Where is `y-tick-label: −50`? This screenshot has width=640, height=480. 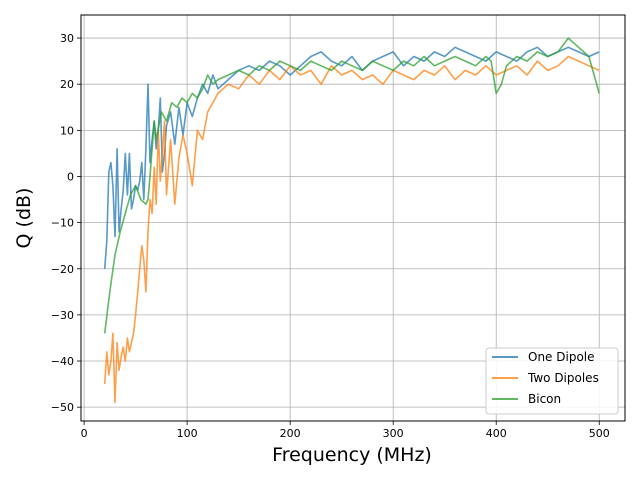 y-tick-label: −50 is located at coordinates (62, 407).